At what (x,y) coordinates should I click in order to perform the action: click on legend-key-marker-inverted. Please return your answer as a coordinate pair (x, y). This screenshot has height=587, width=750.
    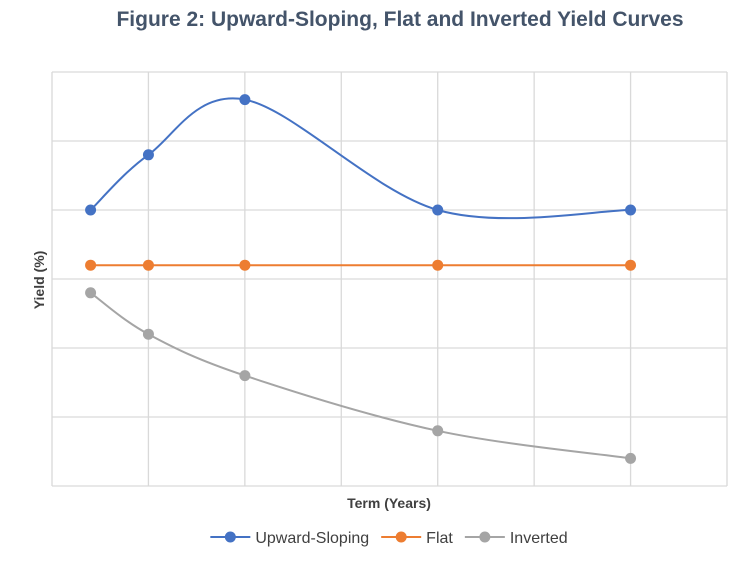
    Looking at the image, I should click on (485, 537).